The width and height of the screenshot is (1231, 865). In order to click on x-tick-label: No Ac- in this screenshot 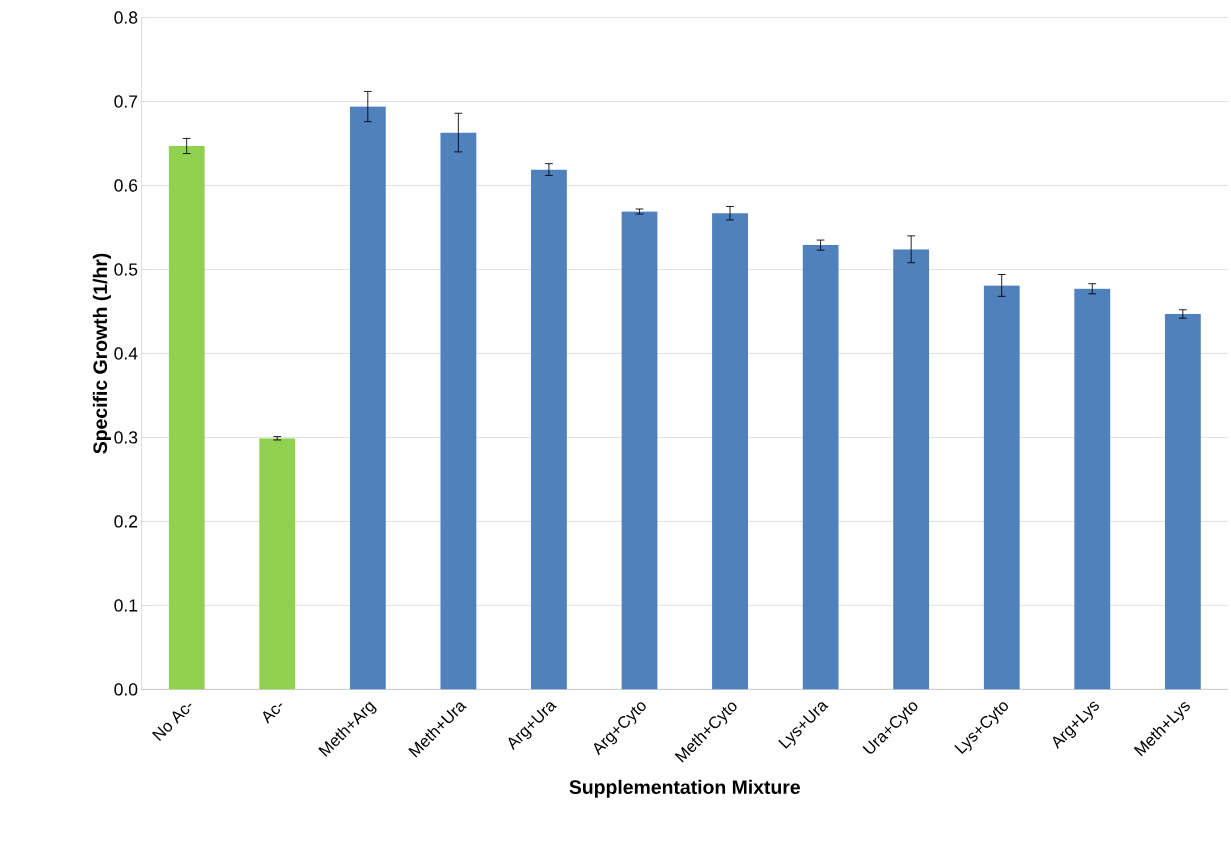, I will do `click(172, 722)`.